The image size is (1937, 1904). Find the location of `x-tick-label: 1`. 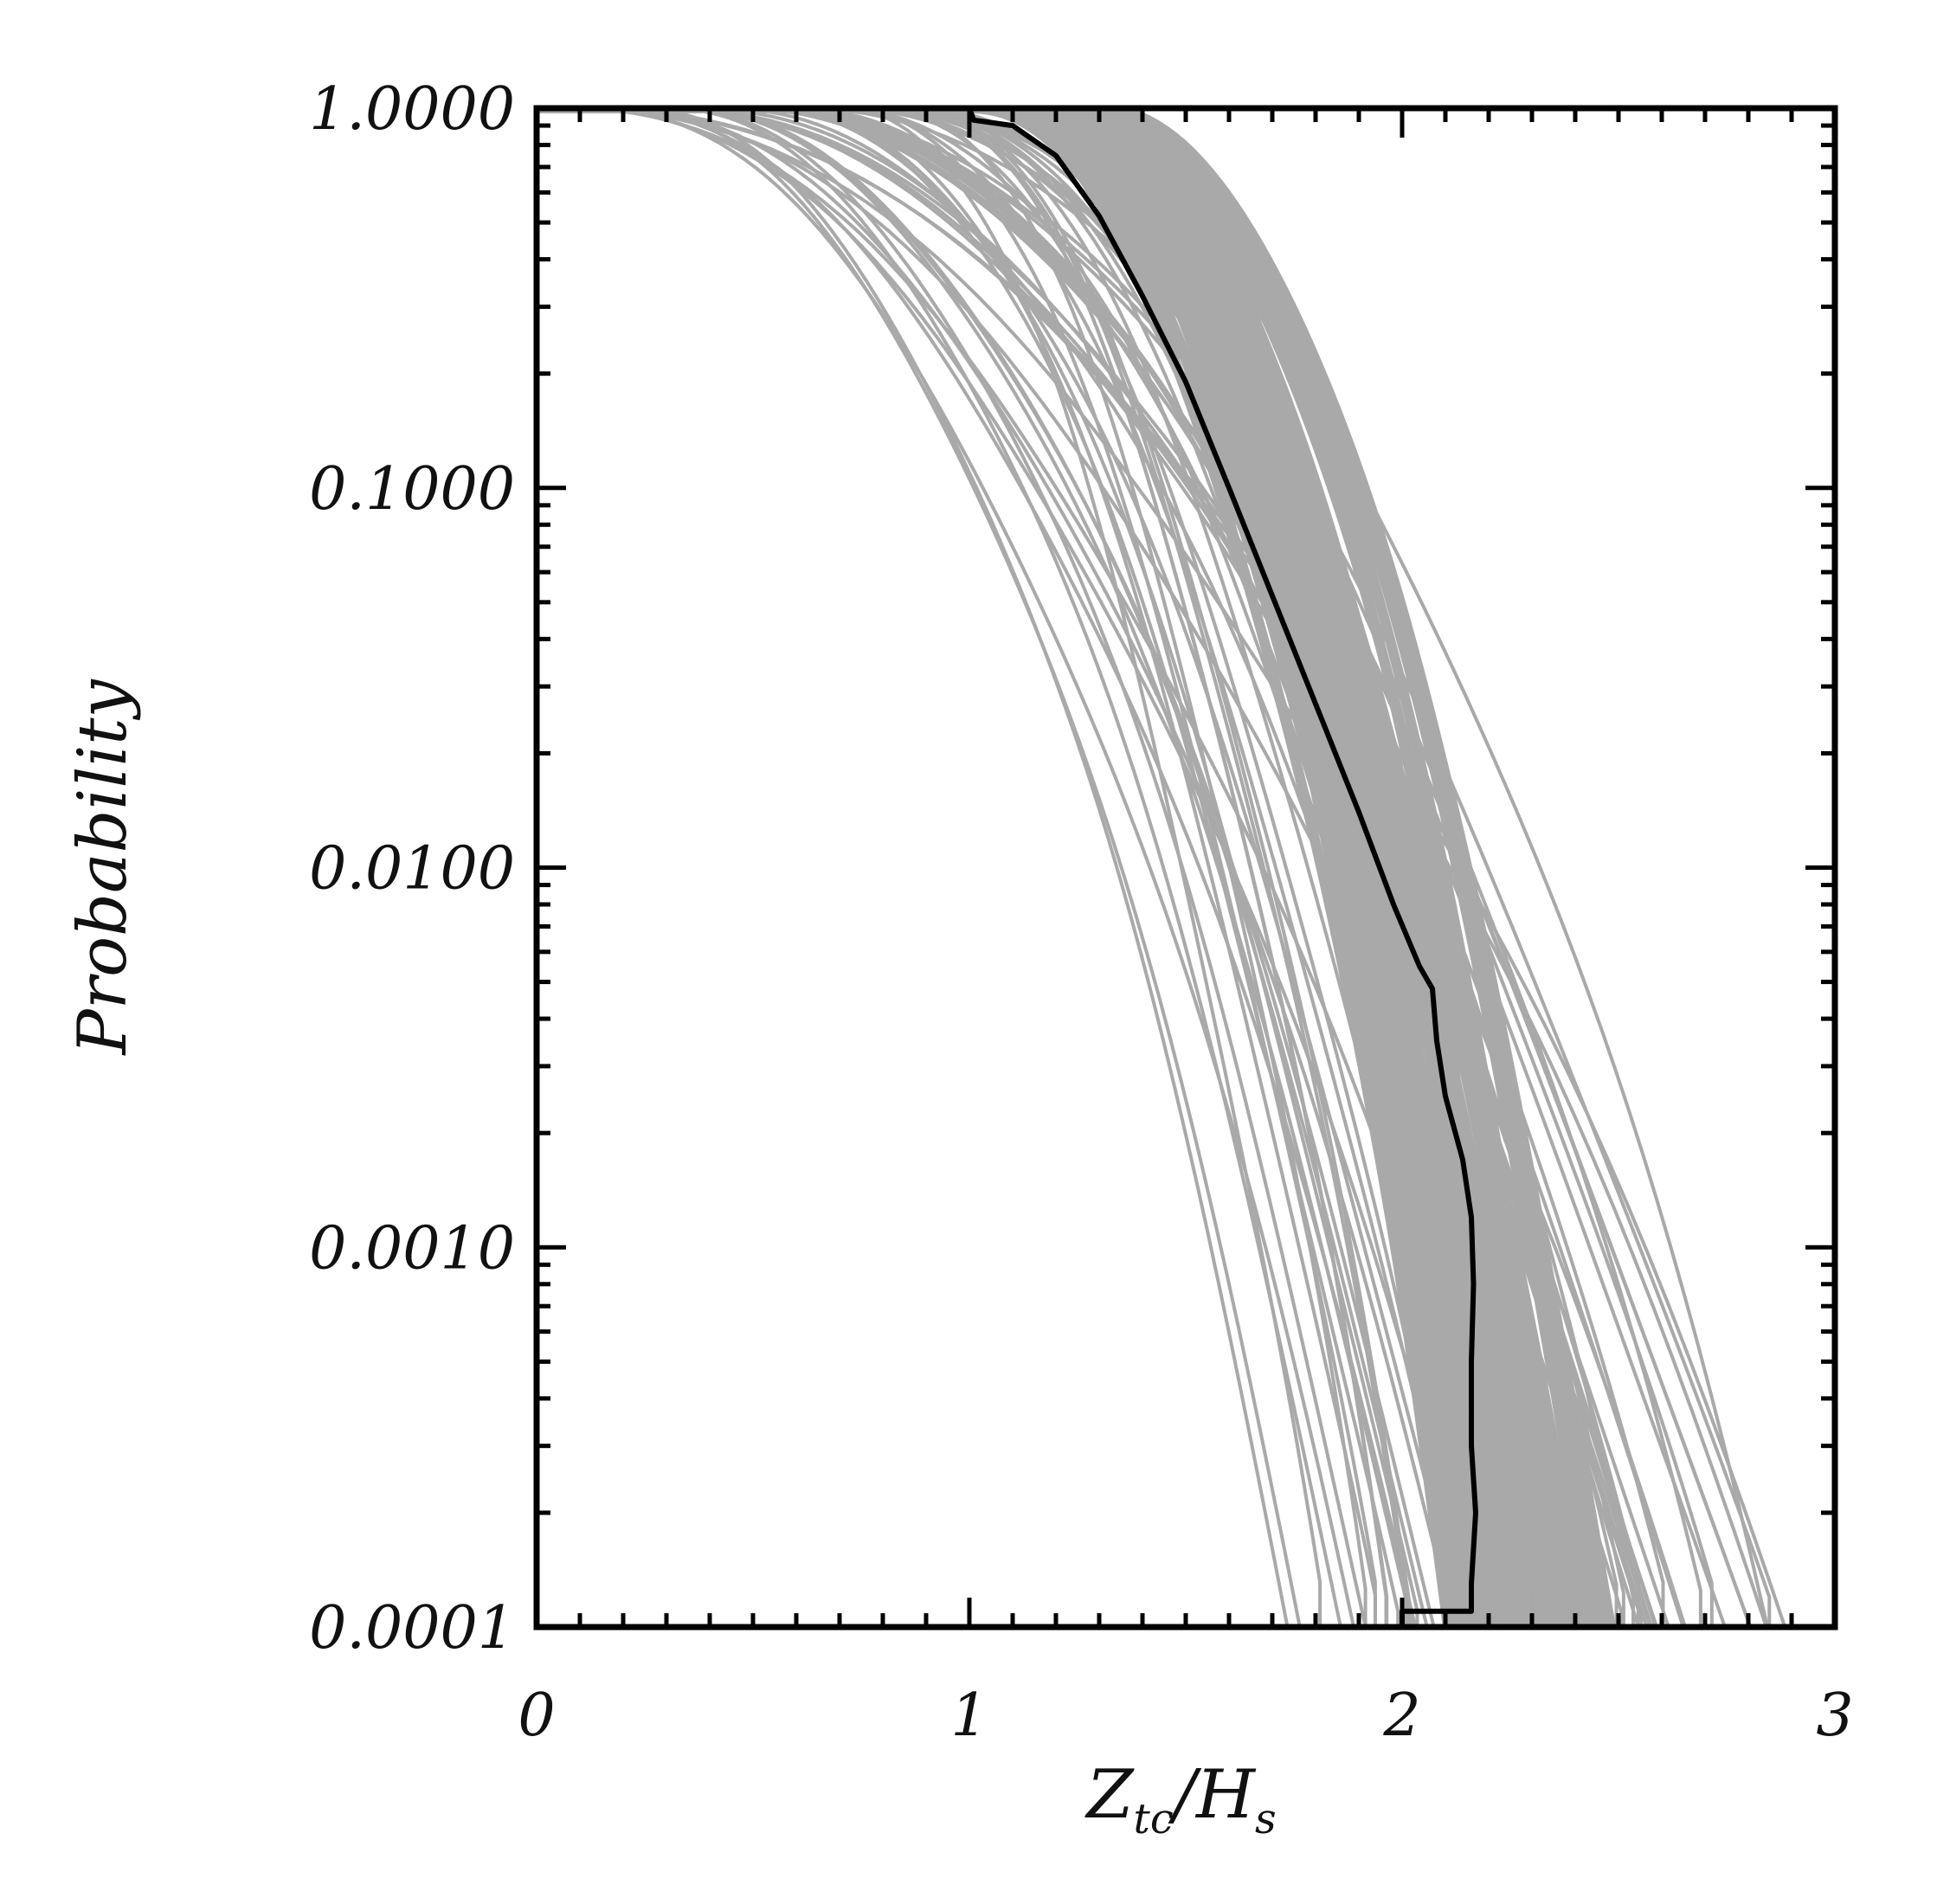

x-tick-label: 1 is located at coordinates (969, 1716).